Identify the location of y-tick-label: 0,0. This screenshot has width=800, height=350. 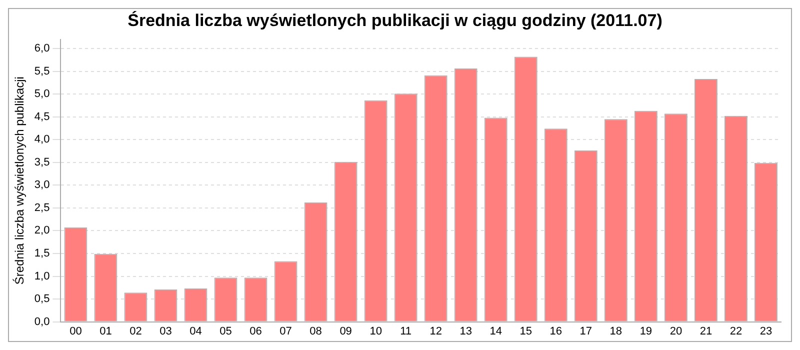
(42, 322).